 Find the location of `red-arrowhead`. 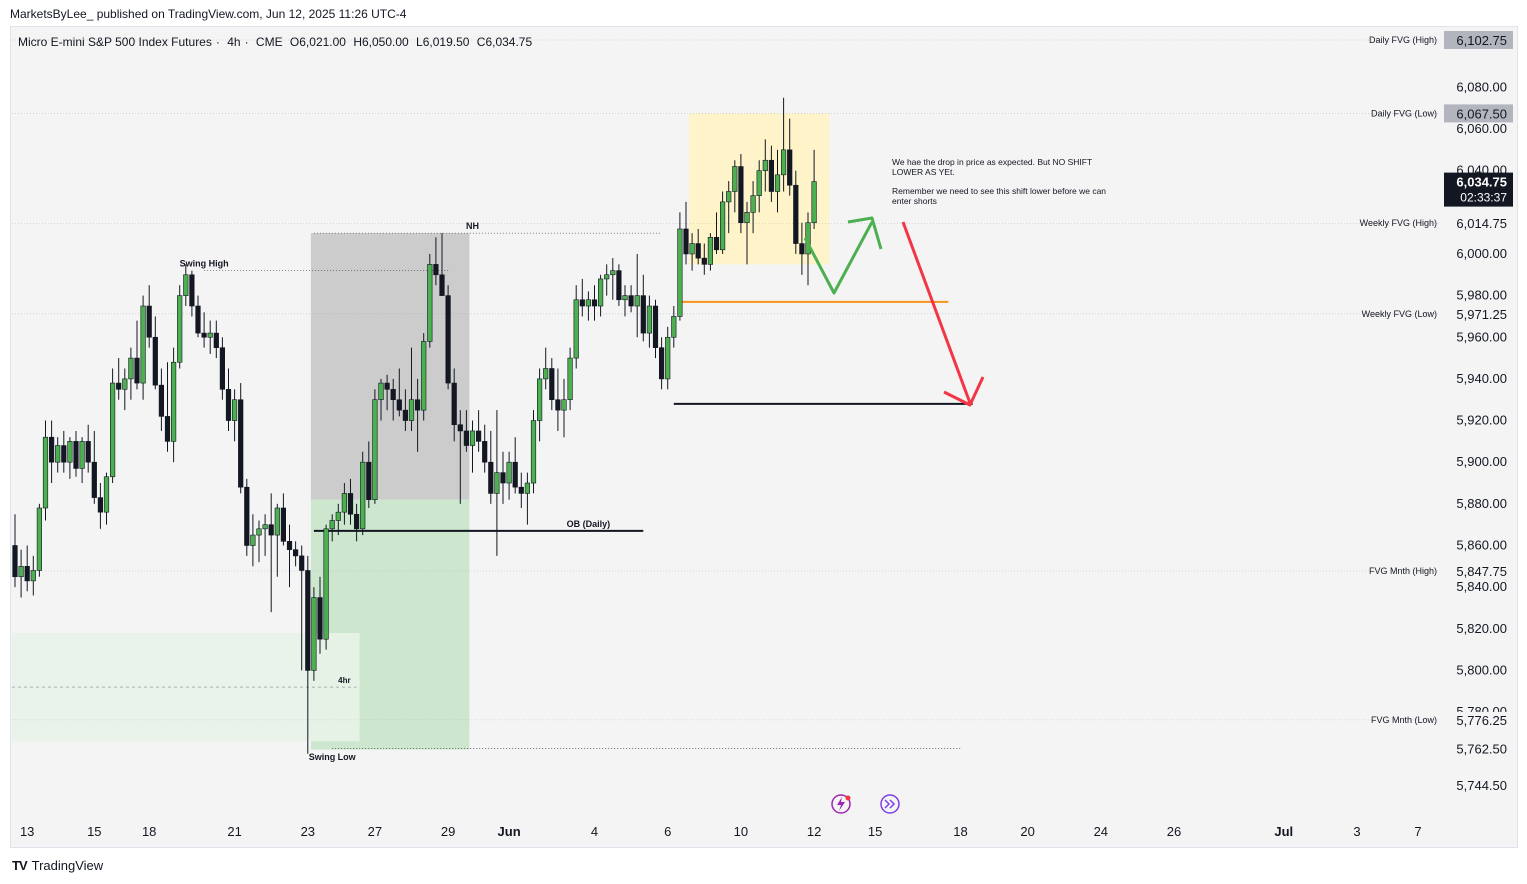

red-arrowhead is located at coordinates (964, 391).